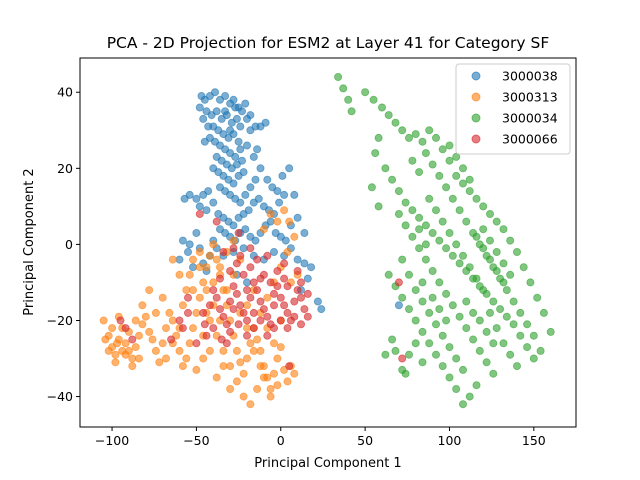 The width and height of the screenshot is (640, 480). What do you see at coordinates (530, 139) in the screenshot?
I see `legend-label: 3000066` at bounding box center [530, 139].